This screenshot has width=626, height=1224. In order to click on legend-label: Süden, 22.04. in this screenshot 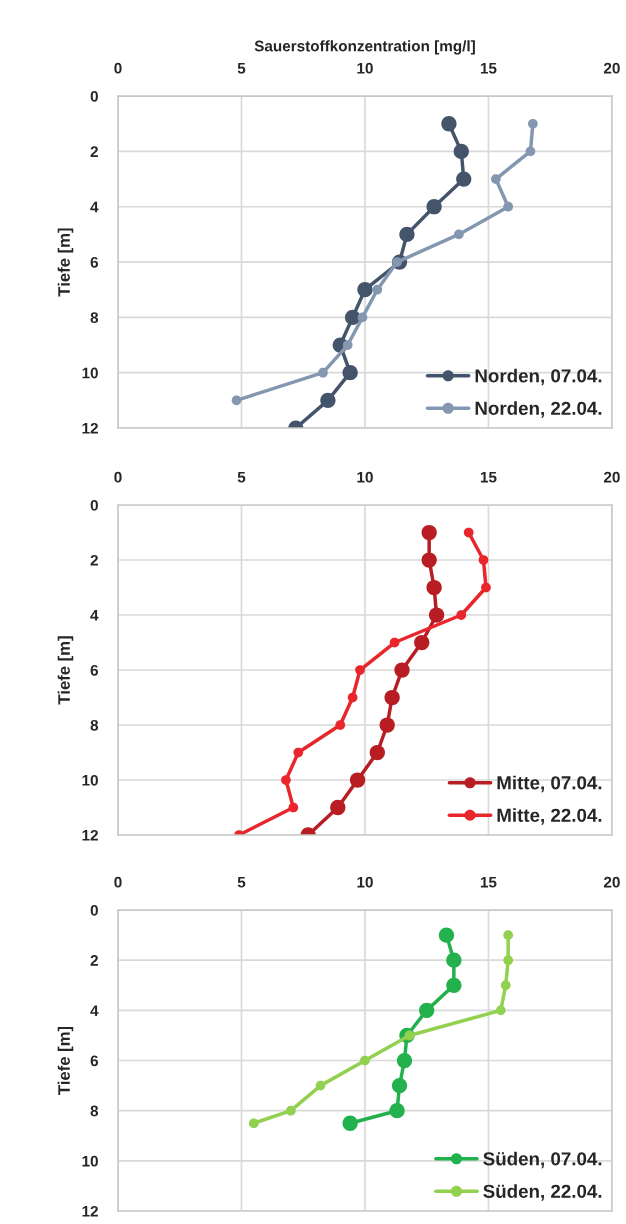, I will do `click(542, 1192)`.